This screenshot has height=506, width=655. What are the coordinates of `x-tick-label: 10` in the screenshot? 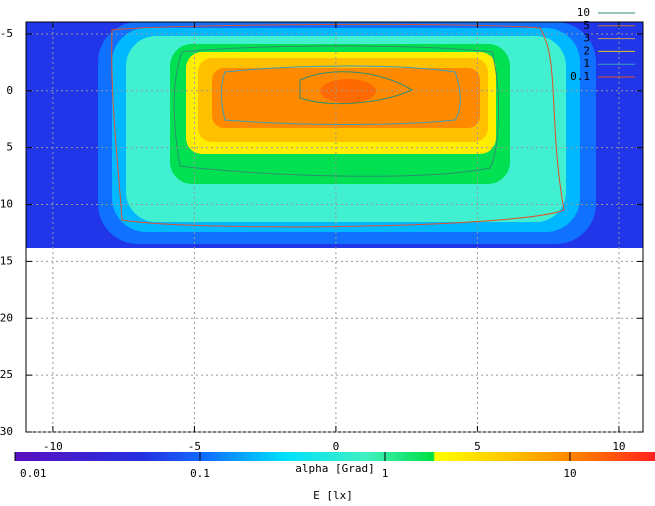 It's located at (618, 446).